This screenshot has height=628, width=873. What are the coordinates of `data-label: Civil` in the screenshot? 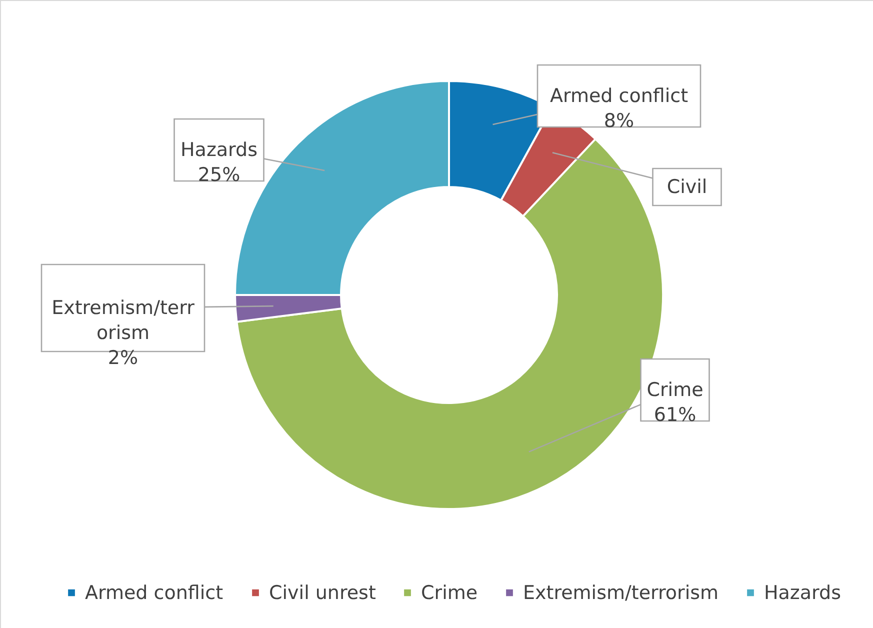 It's located at (687, 187).